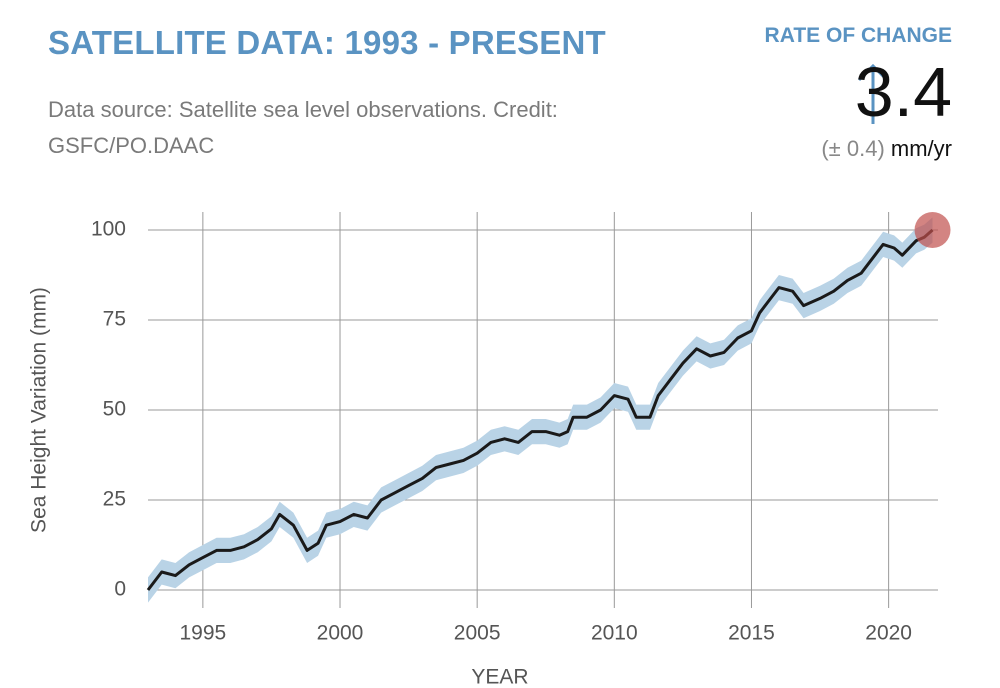  Describe the element at coordinates (853, 148) in the screenshot. I see `uncertainty: (± 0.4)` at that location.